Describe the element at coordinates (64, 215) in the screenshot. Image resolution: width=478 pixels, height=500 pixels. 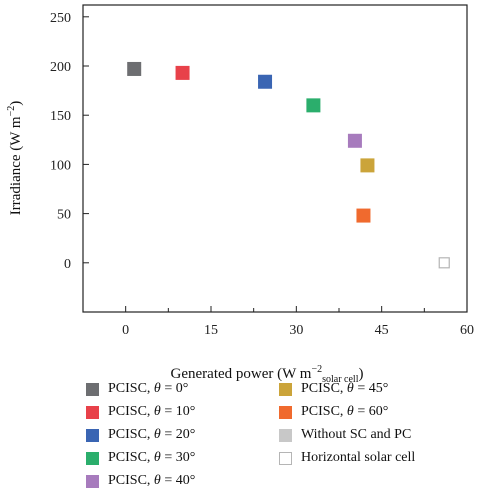
I see `y-tick-label: 50` at that location.